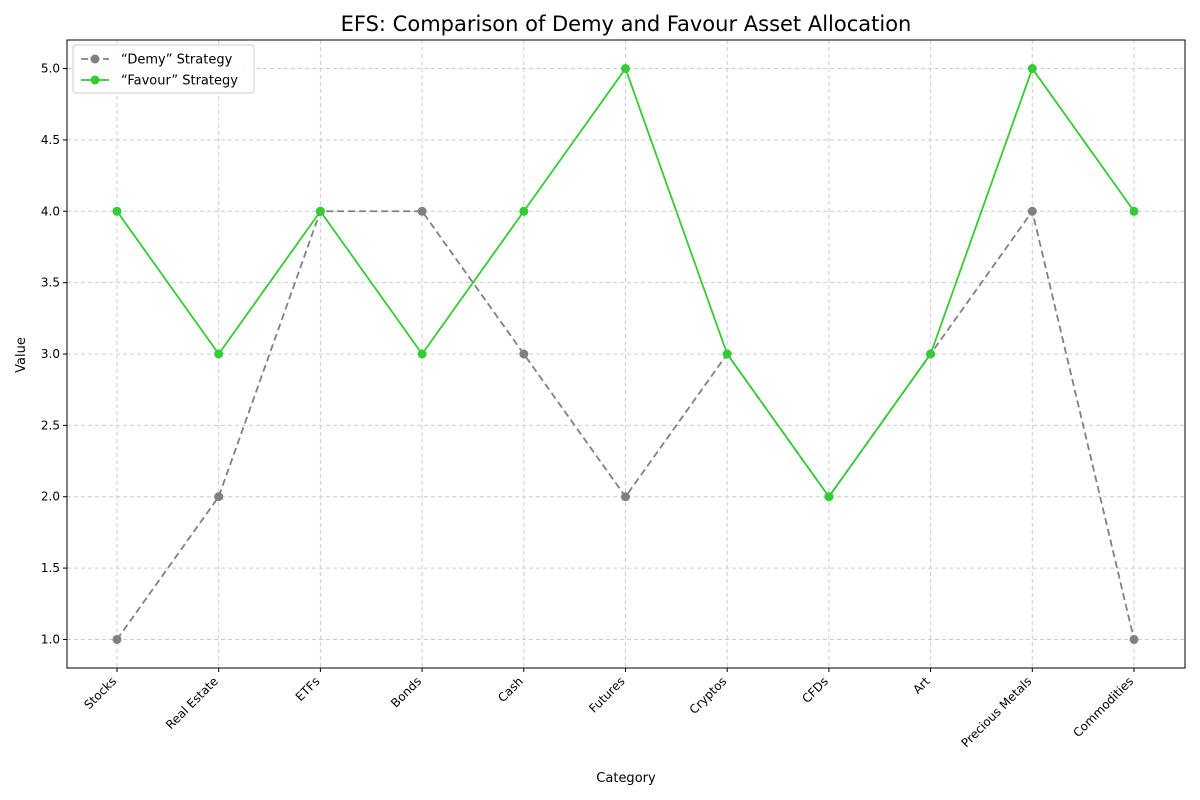  Describe the element at coordinates (50, 639) in the screenshot. I see `y-tick-label: 1.0` at that location.